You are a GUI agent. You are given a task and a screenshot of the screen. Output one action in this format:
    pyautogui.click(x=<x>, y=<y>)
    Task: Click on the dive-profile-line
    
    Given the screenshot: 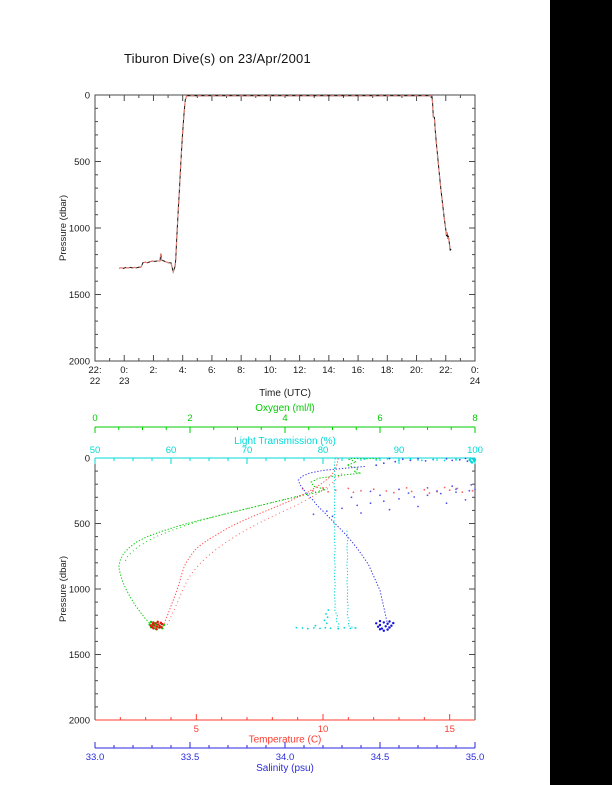 What is the action you would take?
    pyautogui.click(x=285, y=184)
    